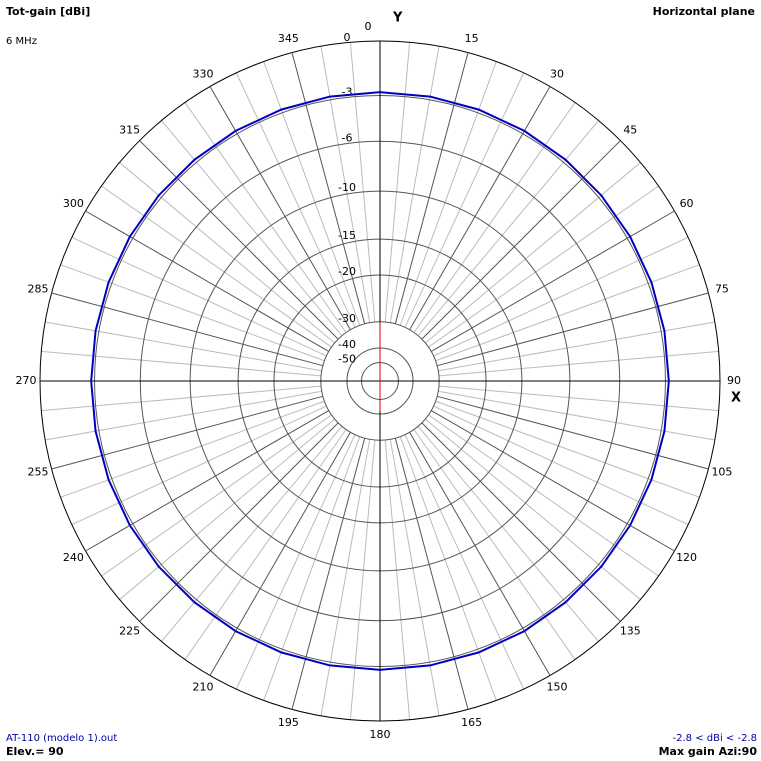 Image resolution: width=761 pixels, height=761 pixels. I want to click on angle-label: 15, so click(472, 38).